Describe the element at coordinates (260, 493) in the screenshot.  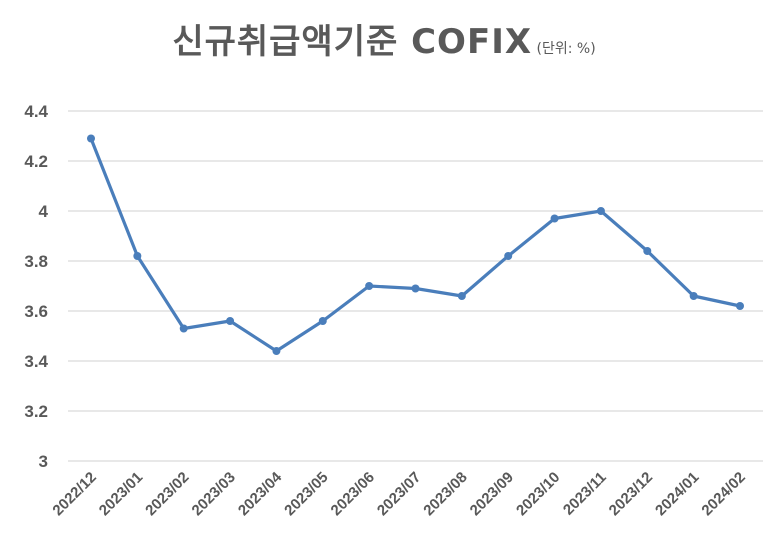
I see `x-tick-label: 2023/04` at that location.